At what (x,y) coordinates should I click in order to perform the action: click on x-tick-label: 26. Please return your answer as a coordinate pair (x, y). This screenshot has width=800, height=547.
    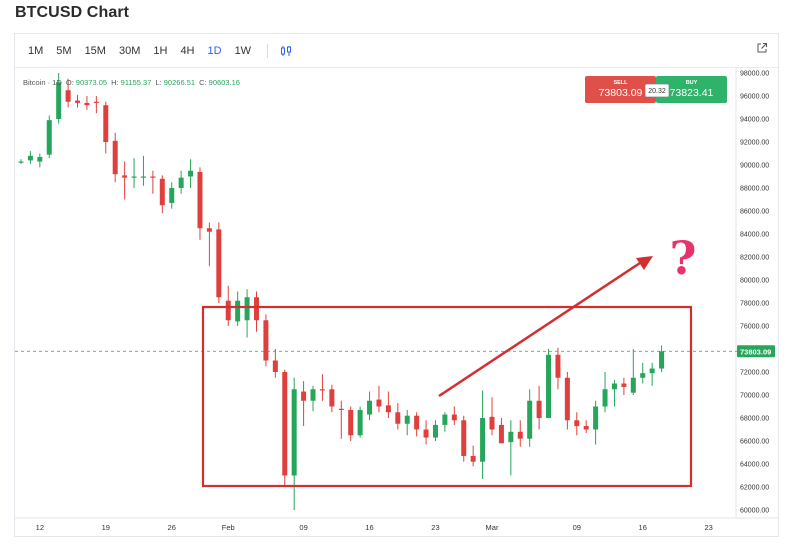
    Looking at the image, I should click on (172, 527).